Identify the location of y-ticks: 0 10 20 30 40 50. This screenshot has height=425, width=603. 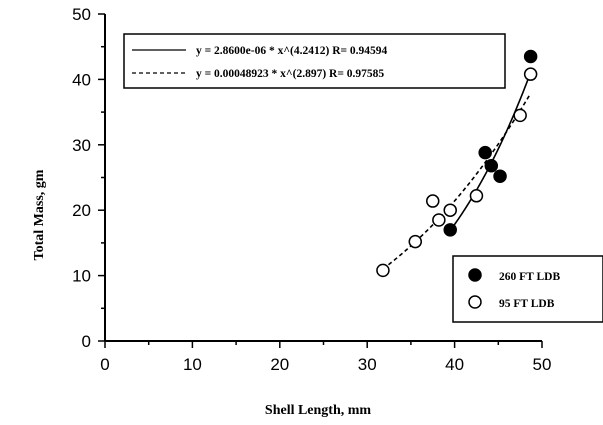
(88, 178).